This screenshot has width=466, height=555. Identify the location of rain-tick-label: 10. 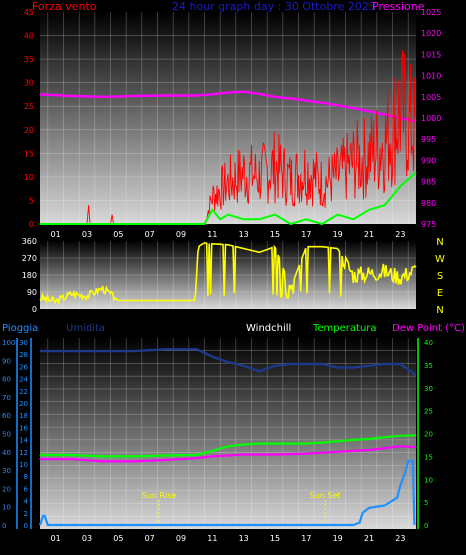
(23, 465).